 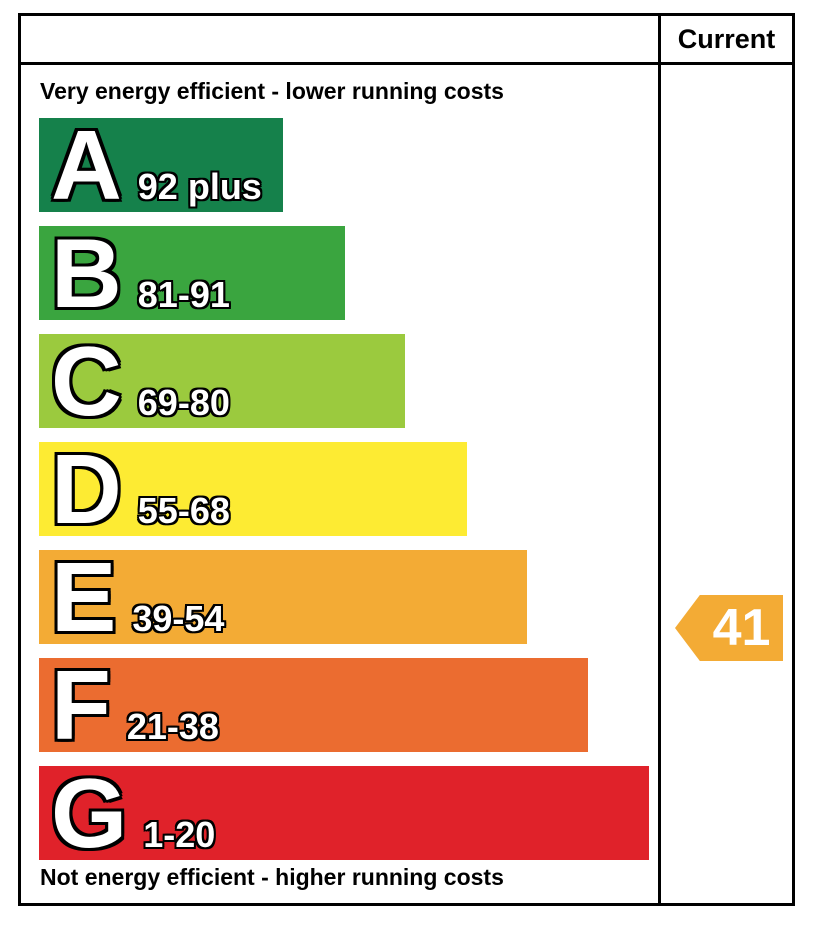 What do you see at coordinates (183, 402) in the screenshot?
I see `band-range-c: 69-80` at bounding box center [183, 402].